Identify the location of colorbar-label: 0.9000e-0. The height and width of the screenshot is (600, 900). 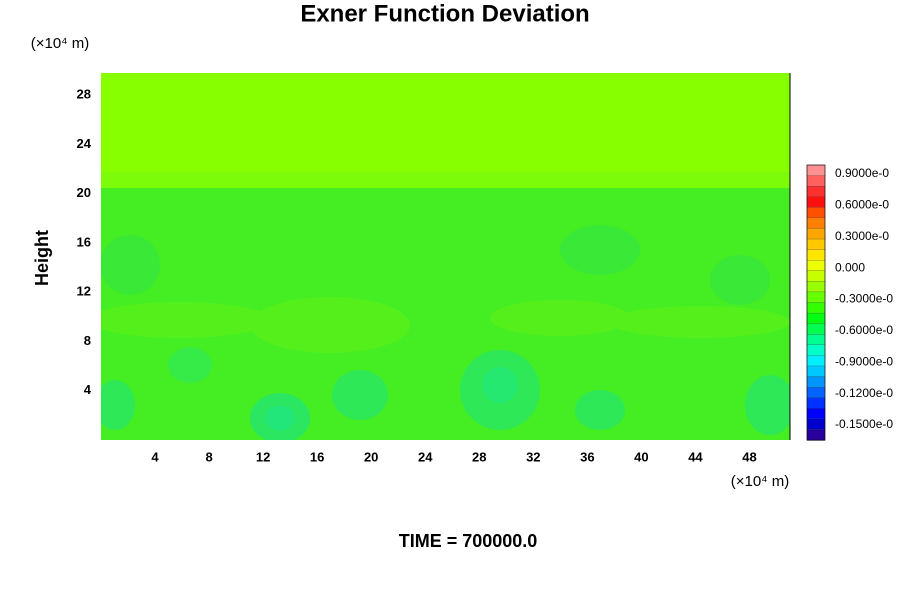
(862, 173).